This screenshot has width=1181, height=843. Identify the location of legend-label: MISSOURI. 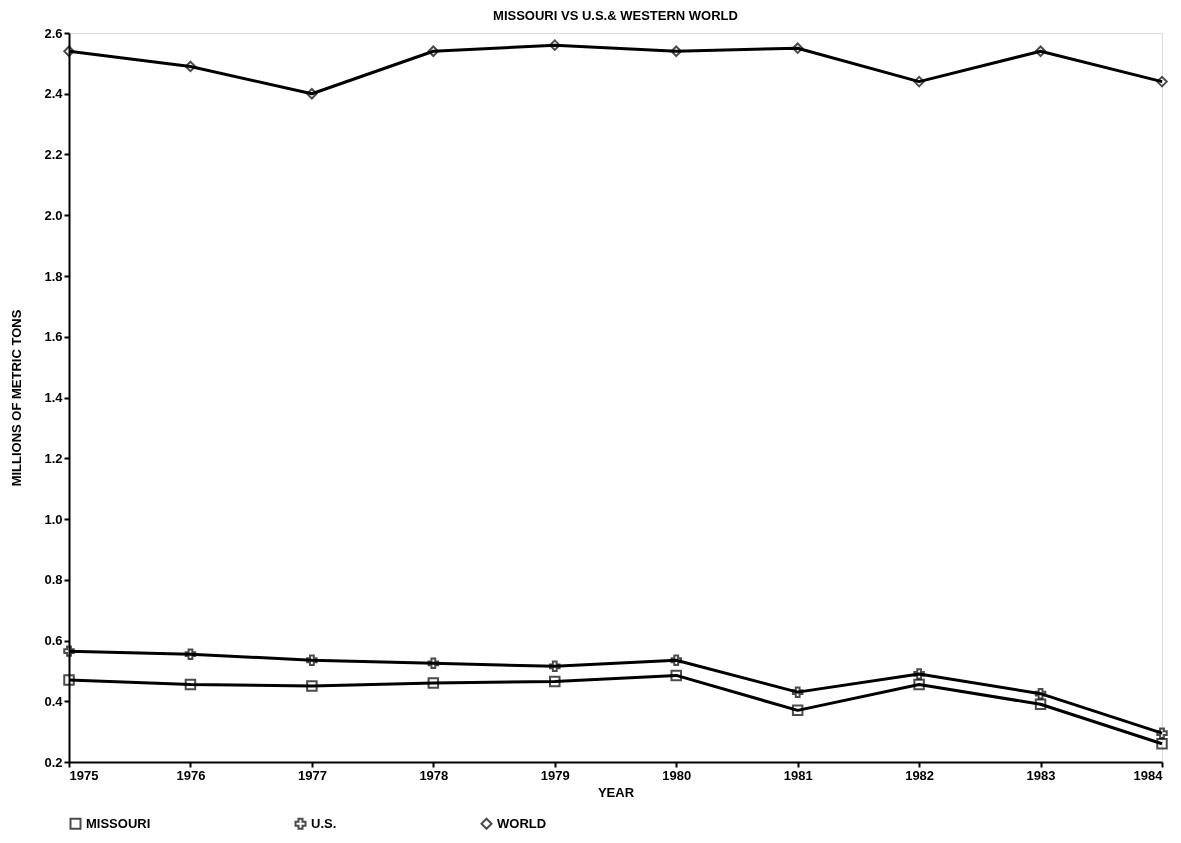
(118, 823).